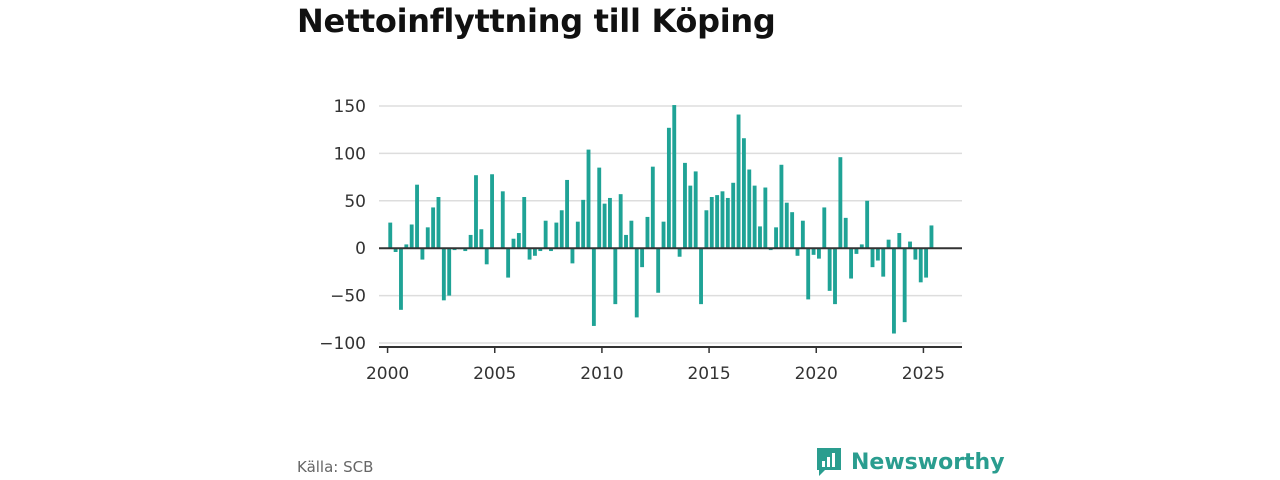 The image size is (1280, 480). Describe the element at coordinates (601, 374) in the screenshot. I see `x-tick-label: 2010` at that location.